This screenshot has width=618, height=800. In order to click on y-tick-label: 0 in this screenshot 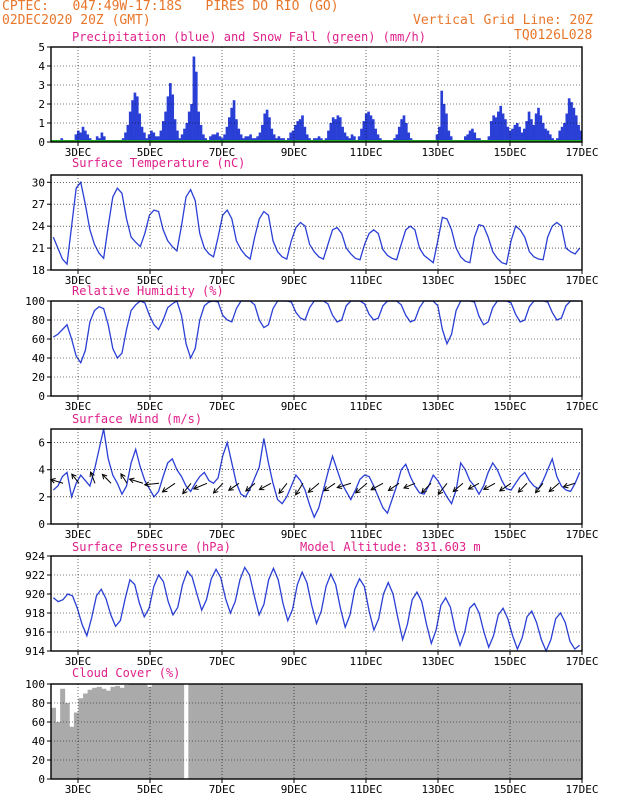, I will do `click(41, 396)`.